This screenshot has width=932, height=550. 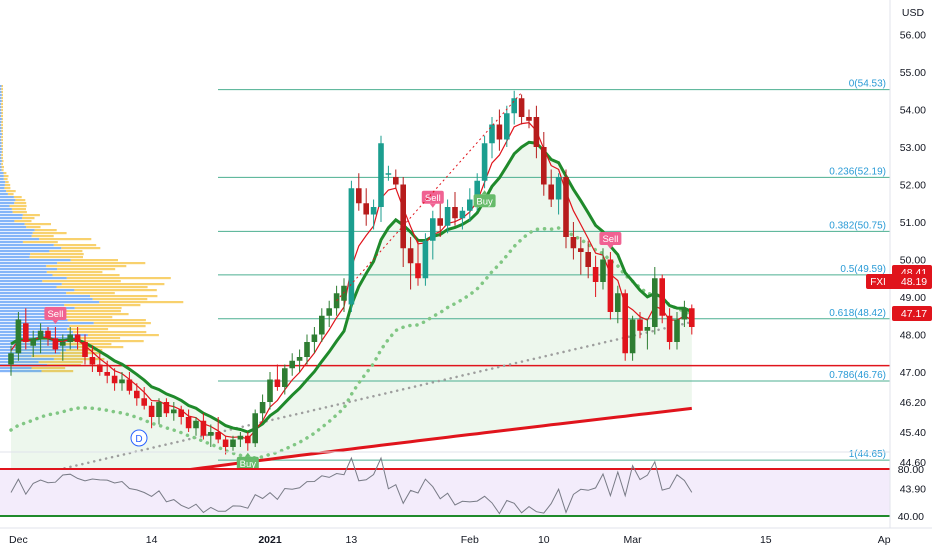 I want to click on dividend-marker: D, so click(x=139, y=438).